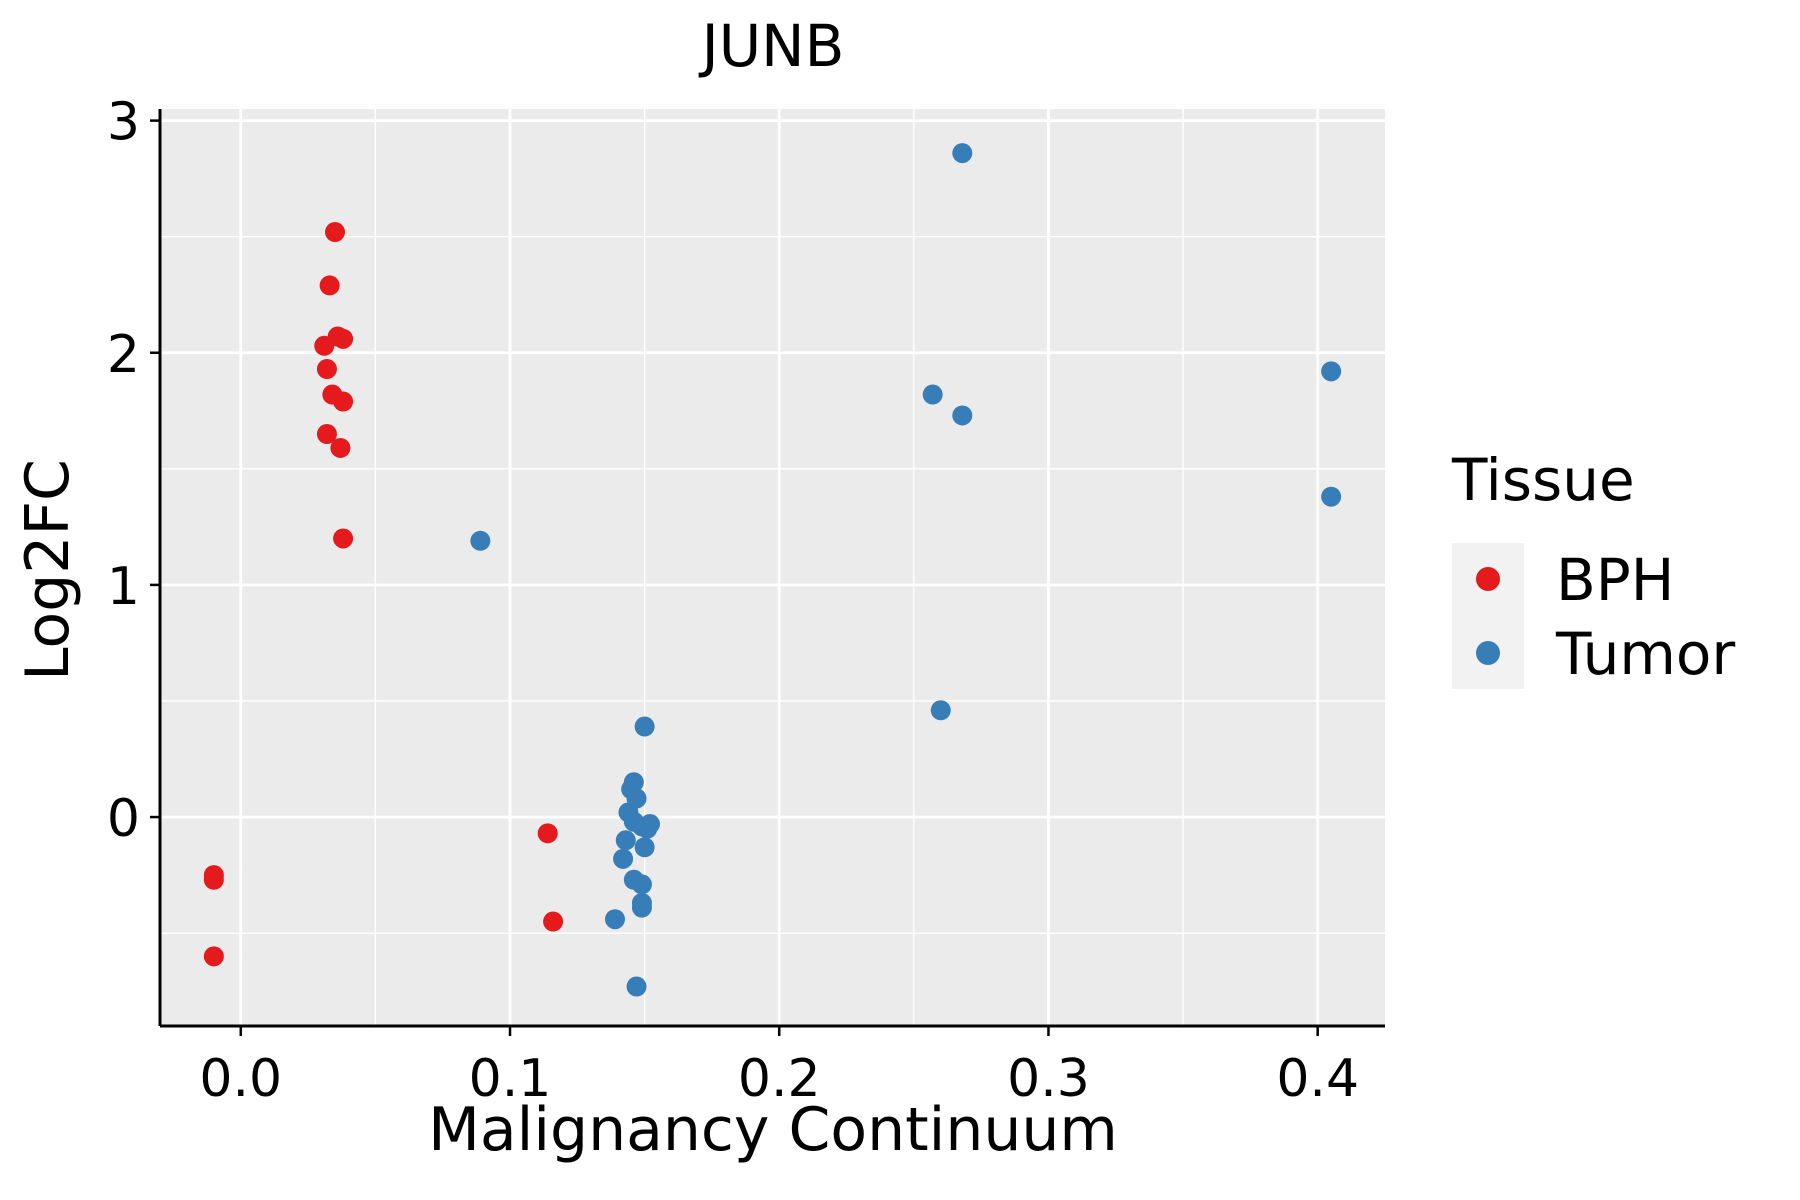 The width and height of the screenshot is (1800, 1200). I want to click on x-axis-ticks: 0.0 0.1 0.2 0.3 0.4, so click(779, 1067).